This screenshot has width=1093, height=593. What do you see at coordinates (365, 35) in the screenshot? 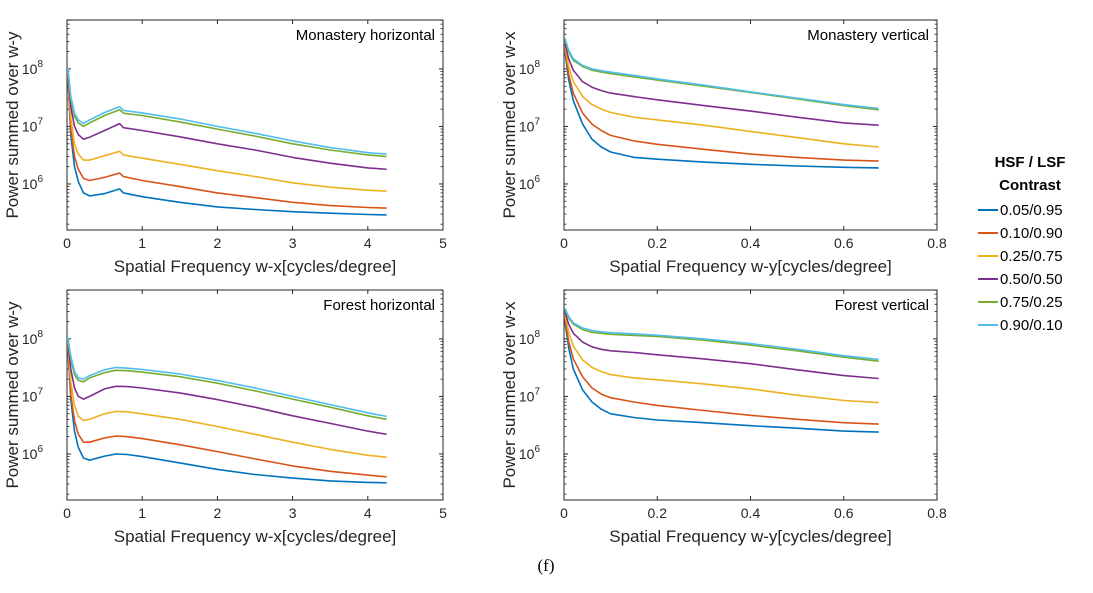
I see `panel-title: Monastery horizontal` at bounding box center [365, 35].